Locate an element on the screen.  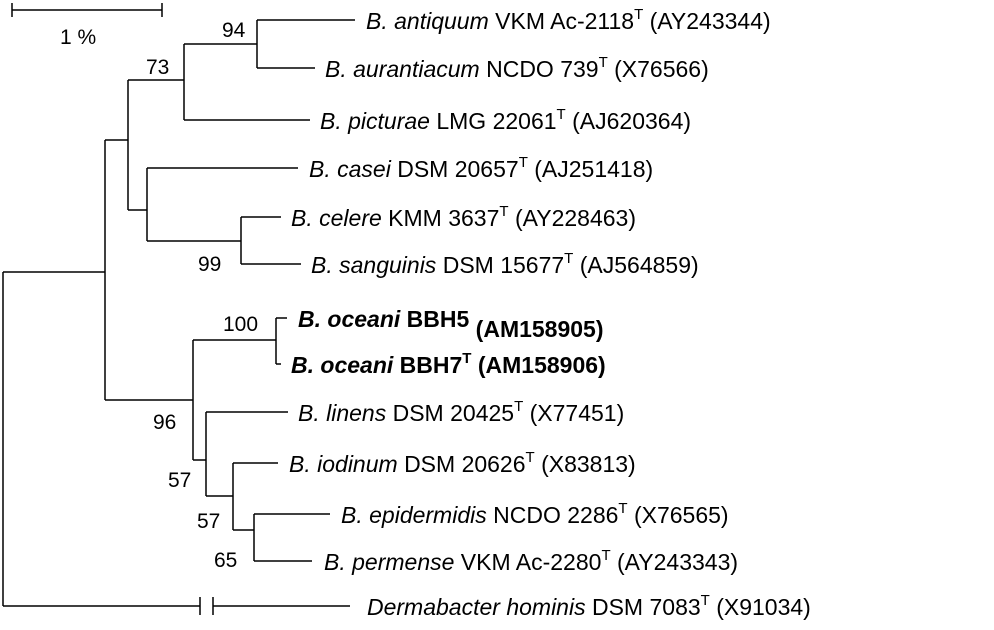
taxon-label: B. sanguinis DSM 15677T (AJ564859) is located at coordinates (505, 264).